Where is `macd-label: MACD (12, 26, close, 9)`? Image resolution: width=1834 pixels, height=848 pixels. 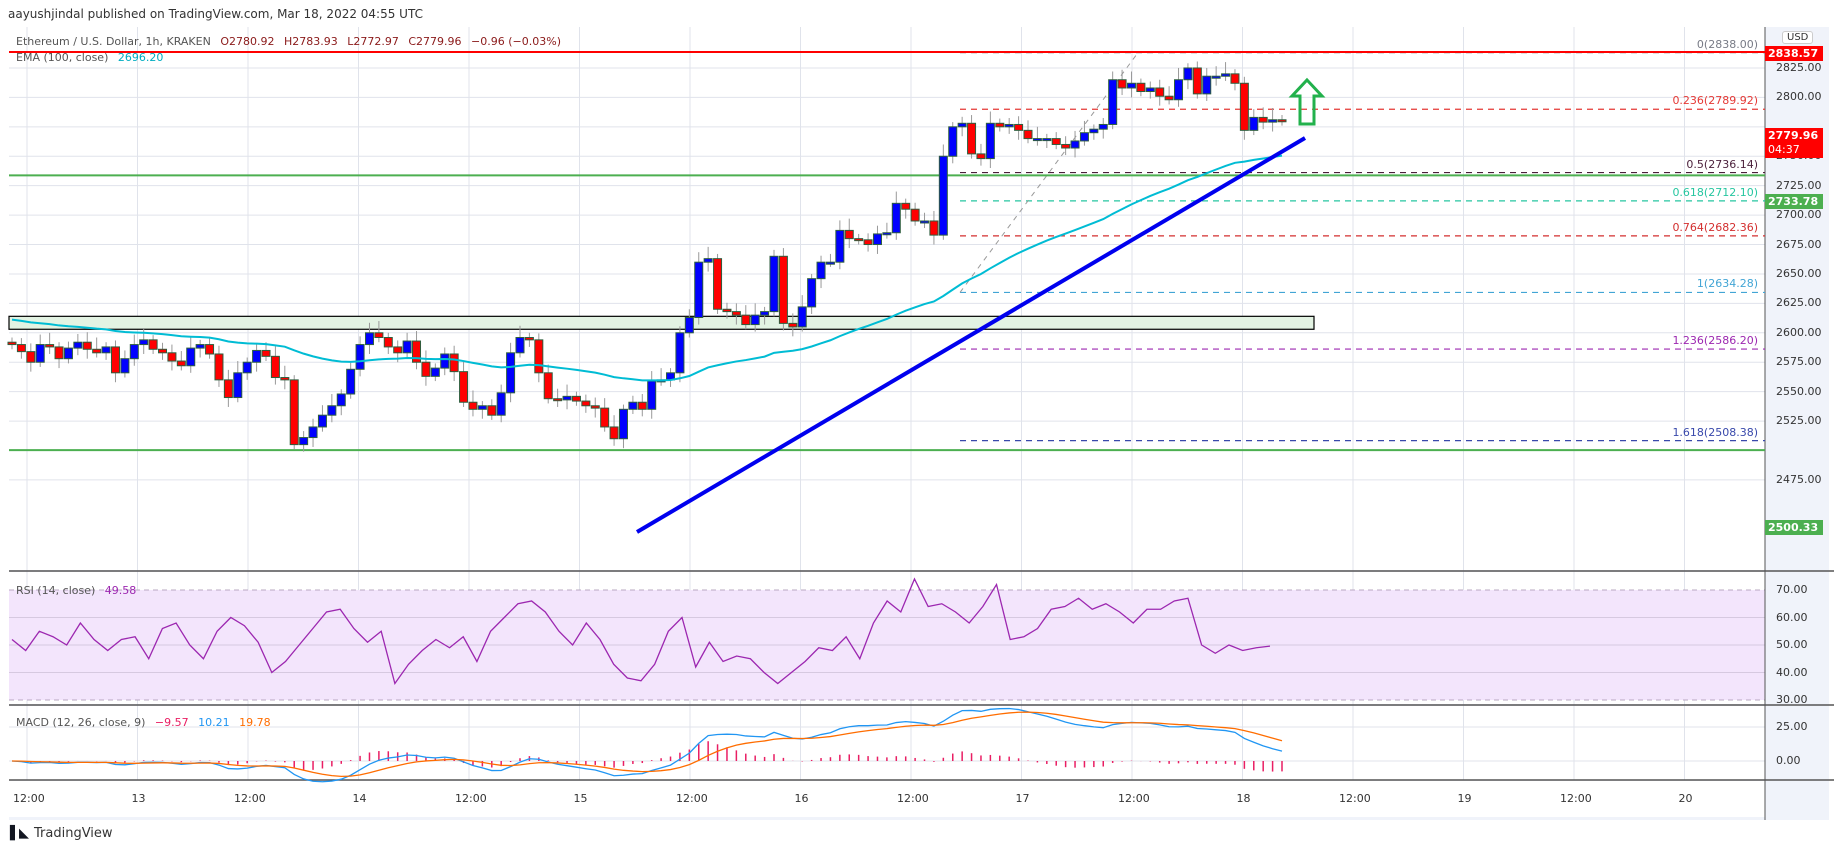 macd-label: MACD (12, 26, close, 9) is located at coordinates (81, 722).